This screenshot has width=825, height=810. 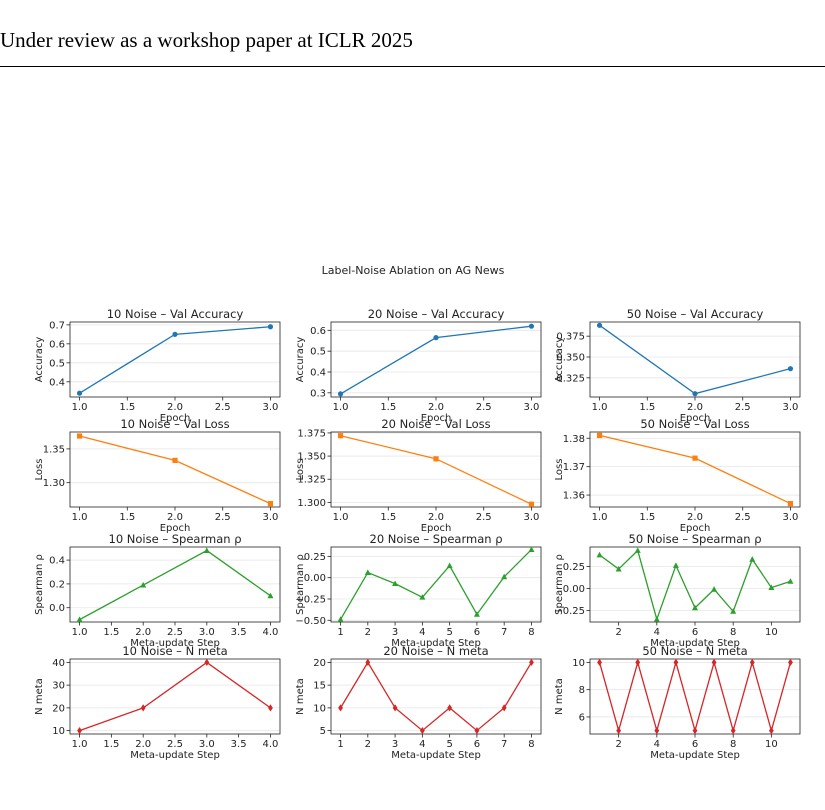 I want to click on y-tick-label: 0.7, so click(x=57, y=325).